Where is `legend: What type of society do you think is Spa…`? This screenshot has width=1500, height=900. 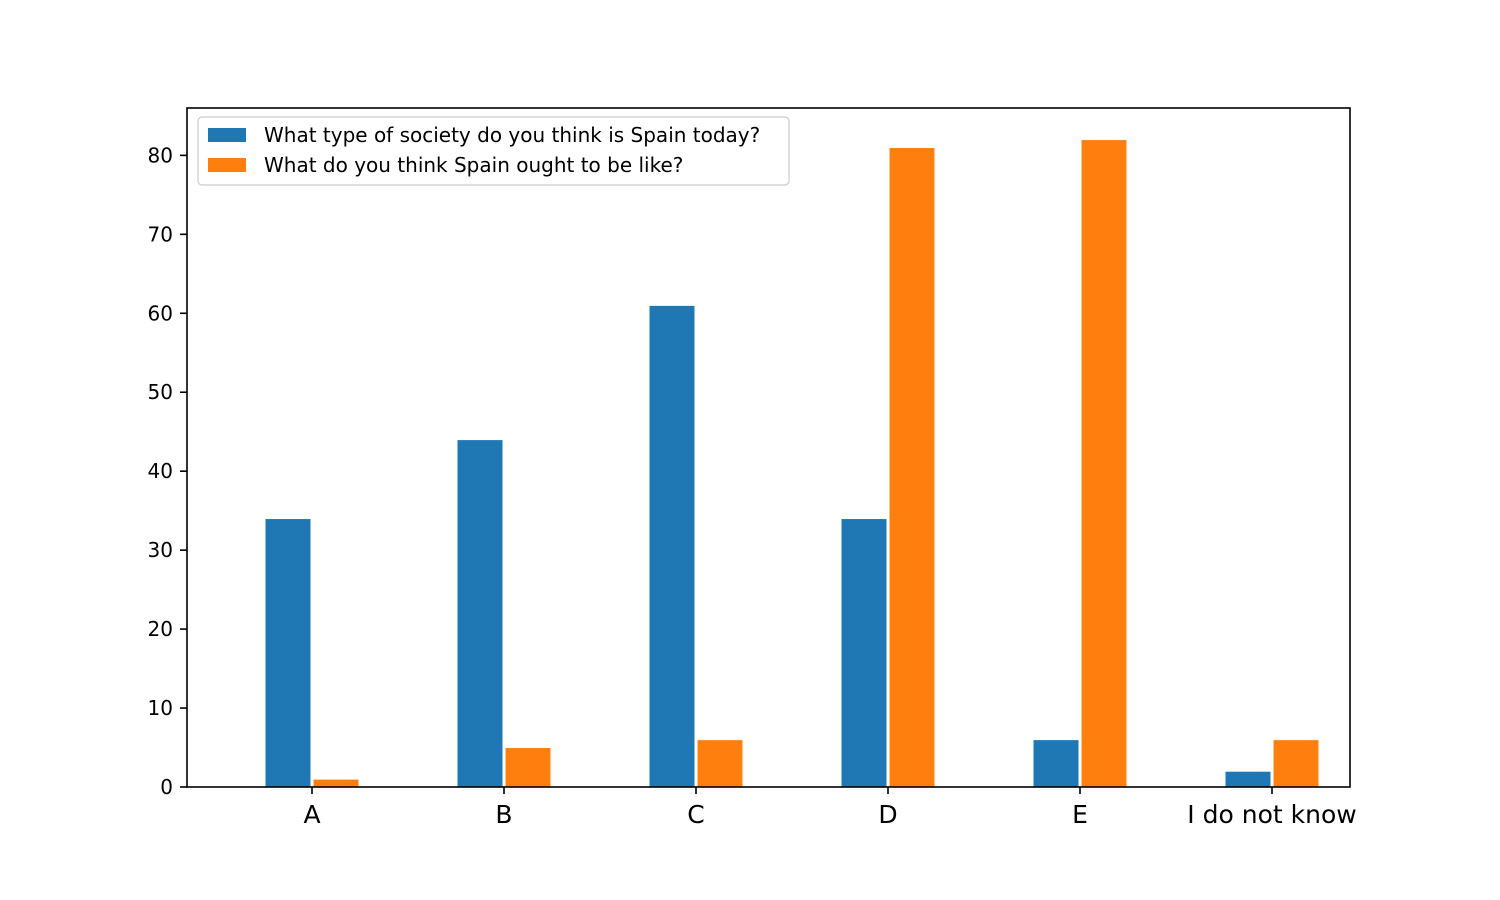 legend: What type of society do you think is Spa… is located at coordinates (493, 151).